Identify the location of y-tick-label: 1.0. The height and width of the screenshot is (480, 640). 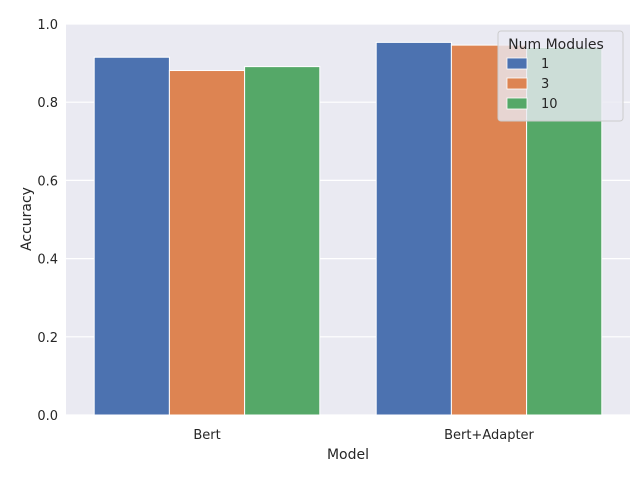
(47, 25).